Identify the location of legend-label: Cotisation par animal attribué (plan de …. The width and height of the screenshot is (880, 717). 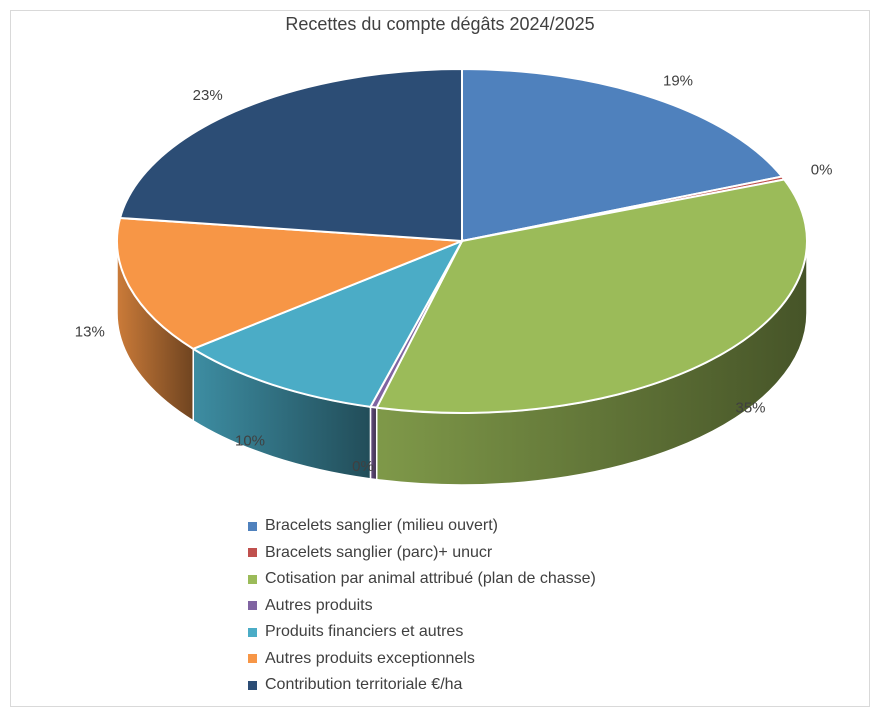
(430, 579).